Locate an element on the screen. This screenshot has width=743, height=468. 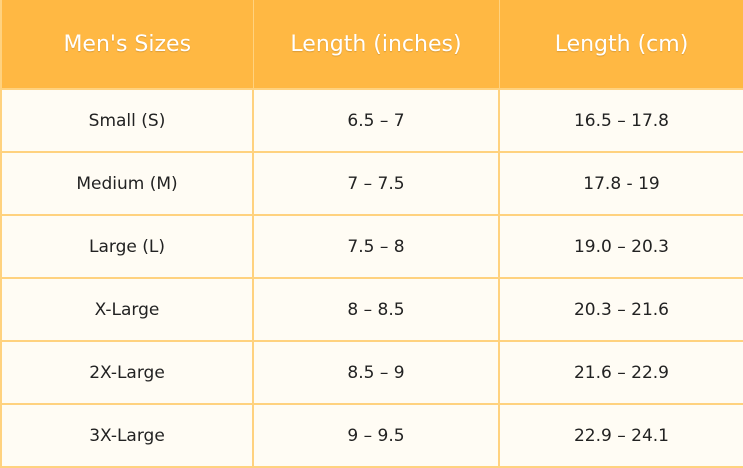
length-cm-cell: 19.0 – 20.3 is located at coordinates (620, 246).